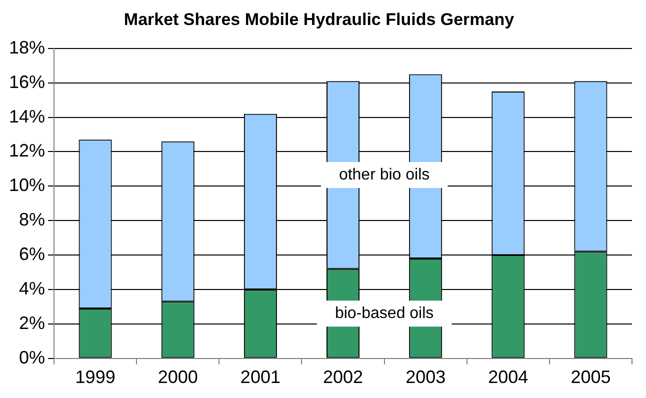  I want to click on series-label: bio-based oils, so click(384, 313).